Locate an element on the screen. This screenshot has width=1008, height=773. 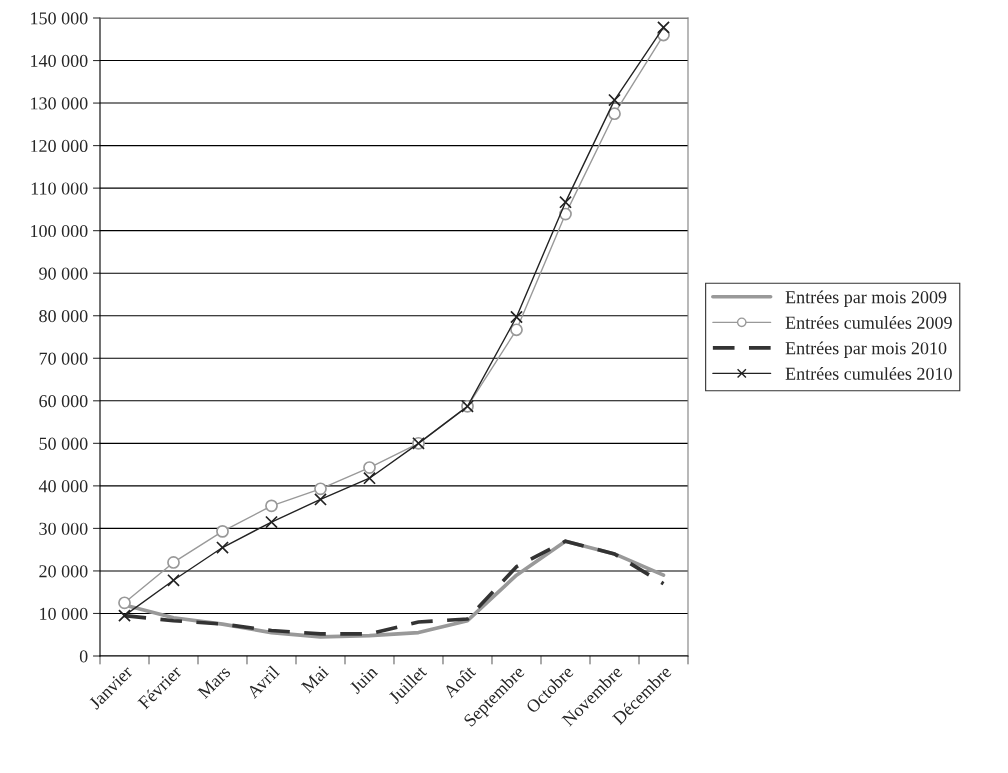
x-tick-label: Juin is located at coordinates (363, 679).